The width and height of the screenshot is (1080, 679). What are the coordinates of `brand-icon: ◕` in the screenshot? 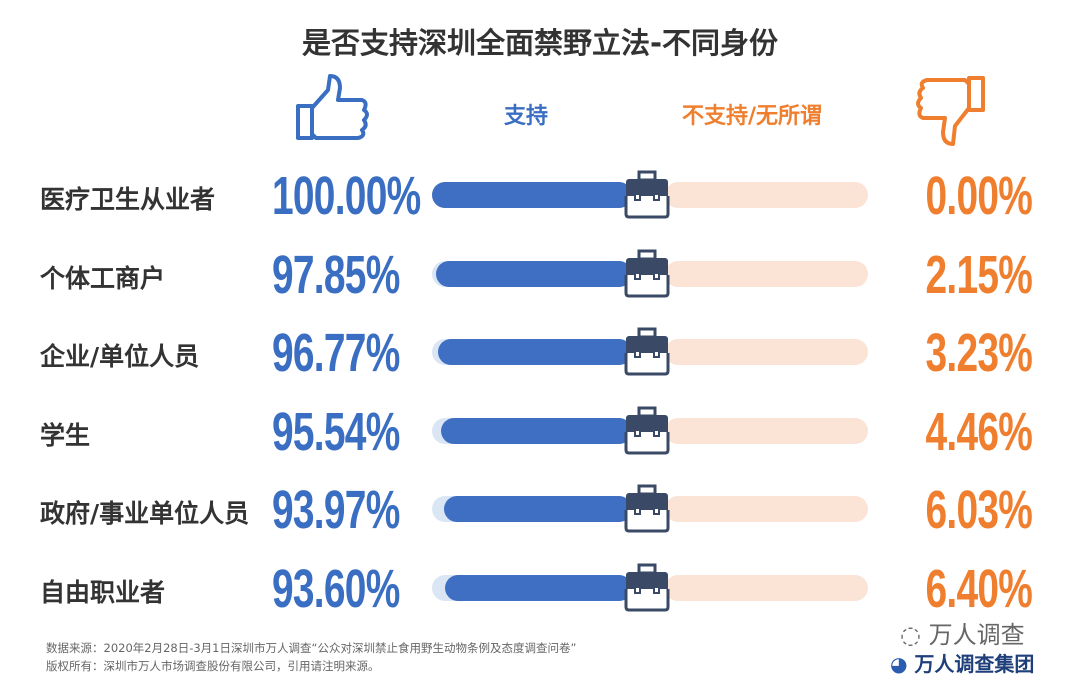 It's located at (902, 664).